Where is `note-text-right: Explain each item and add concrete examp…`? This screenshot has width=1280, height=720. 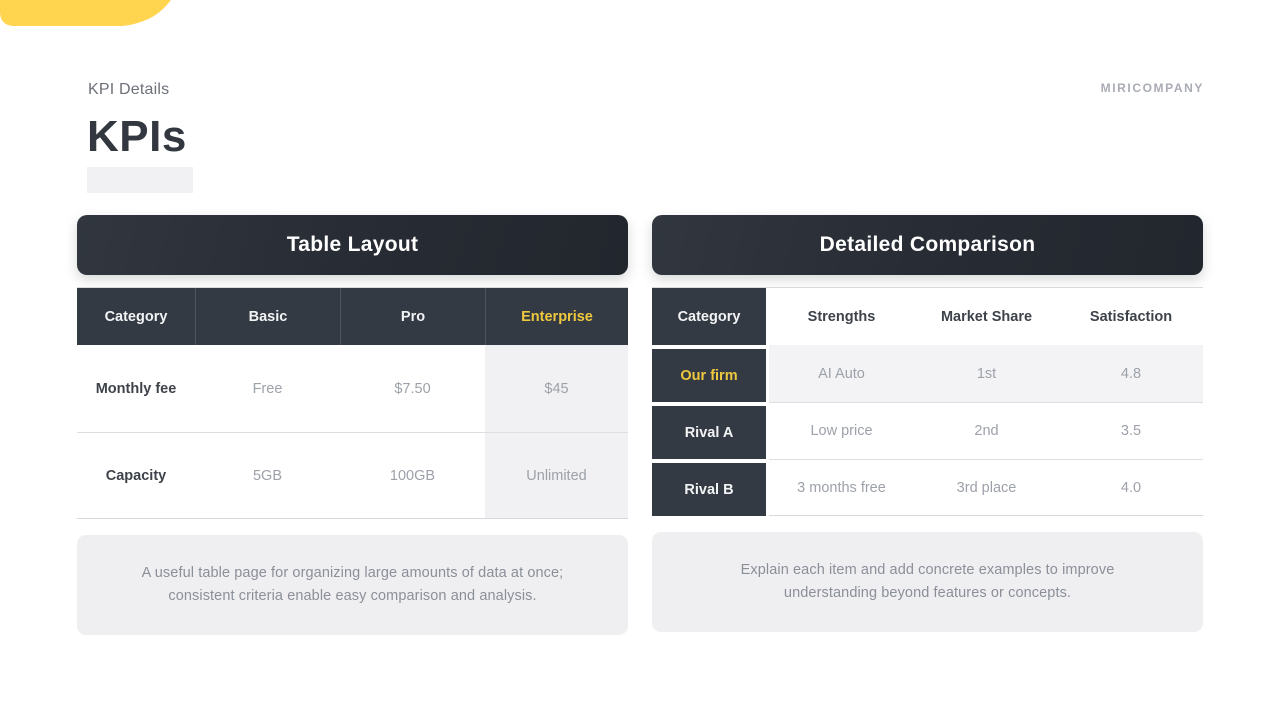
note-text-right: Explain each item and add concrete examp… is located at coordinates (927, 581).